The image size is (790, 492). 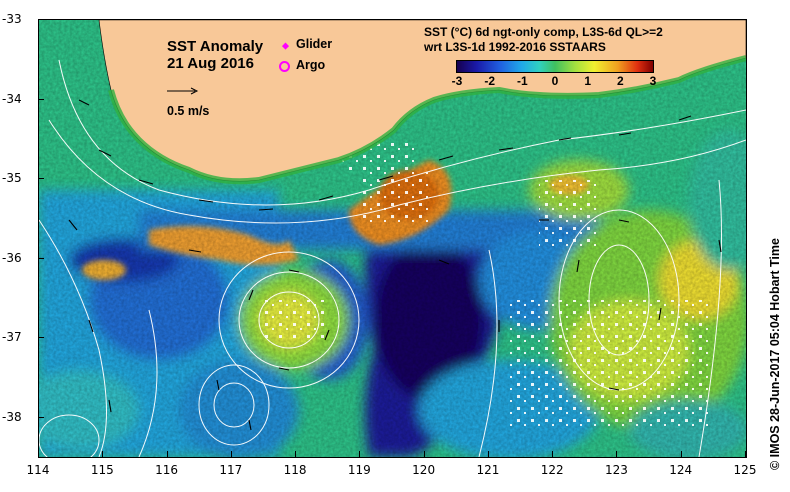 I want to click on x-tick-label: 124, so click(x=681, y=470).